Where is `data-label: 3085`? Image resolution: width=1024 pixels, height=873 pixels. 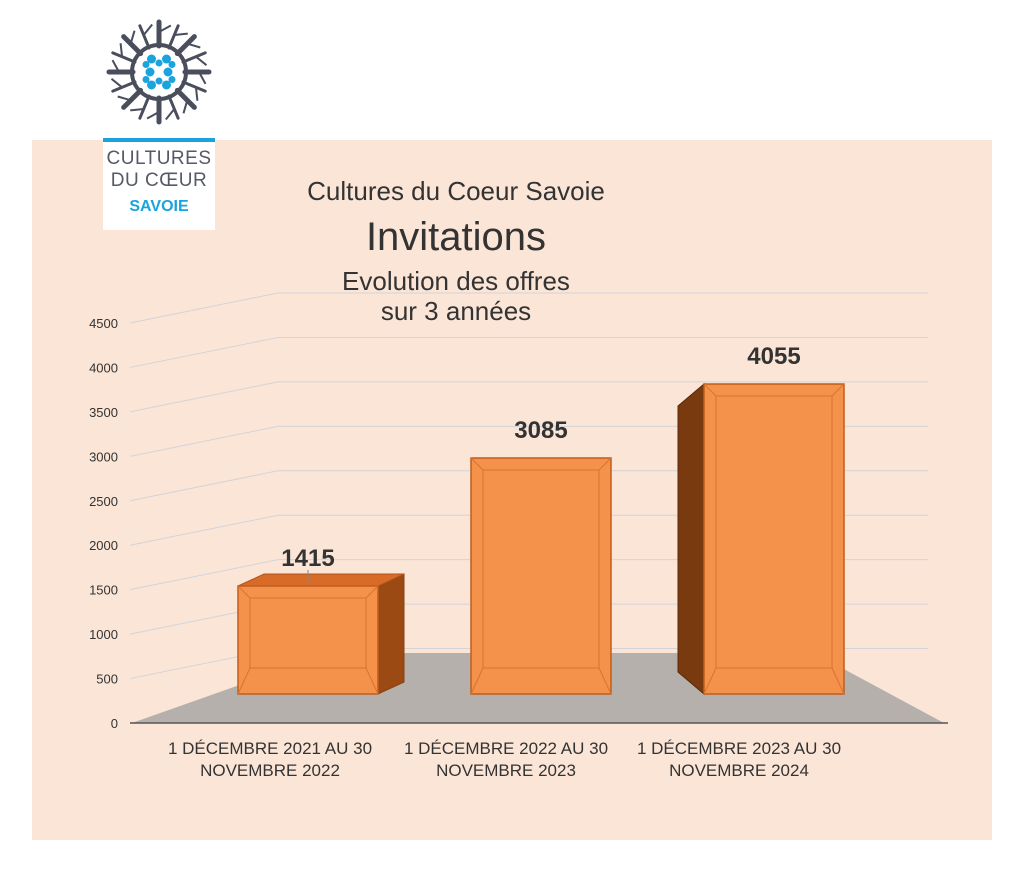
data-label: 3085 is located at coordinates (540, 430).